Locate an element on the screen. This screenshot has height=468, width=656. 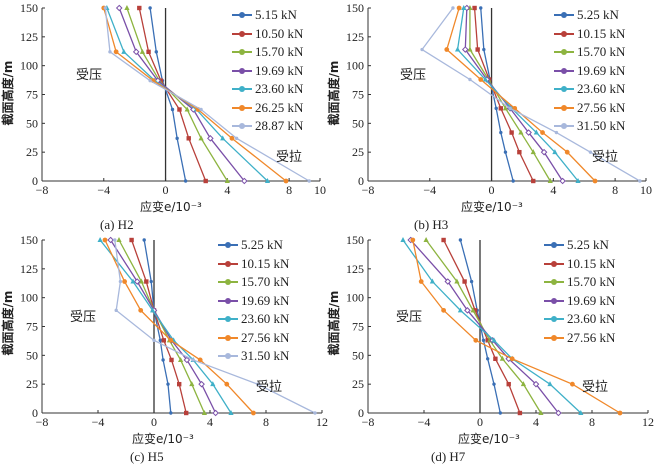
x-tick-label: 8 is located at coordinates (615, 190).